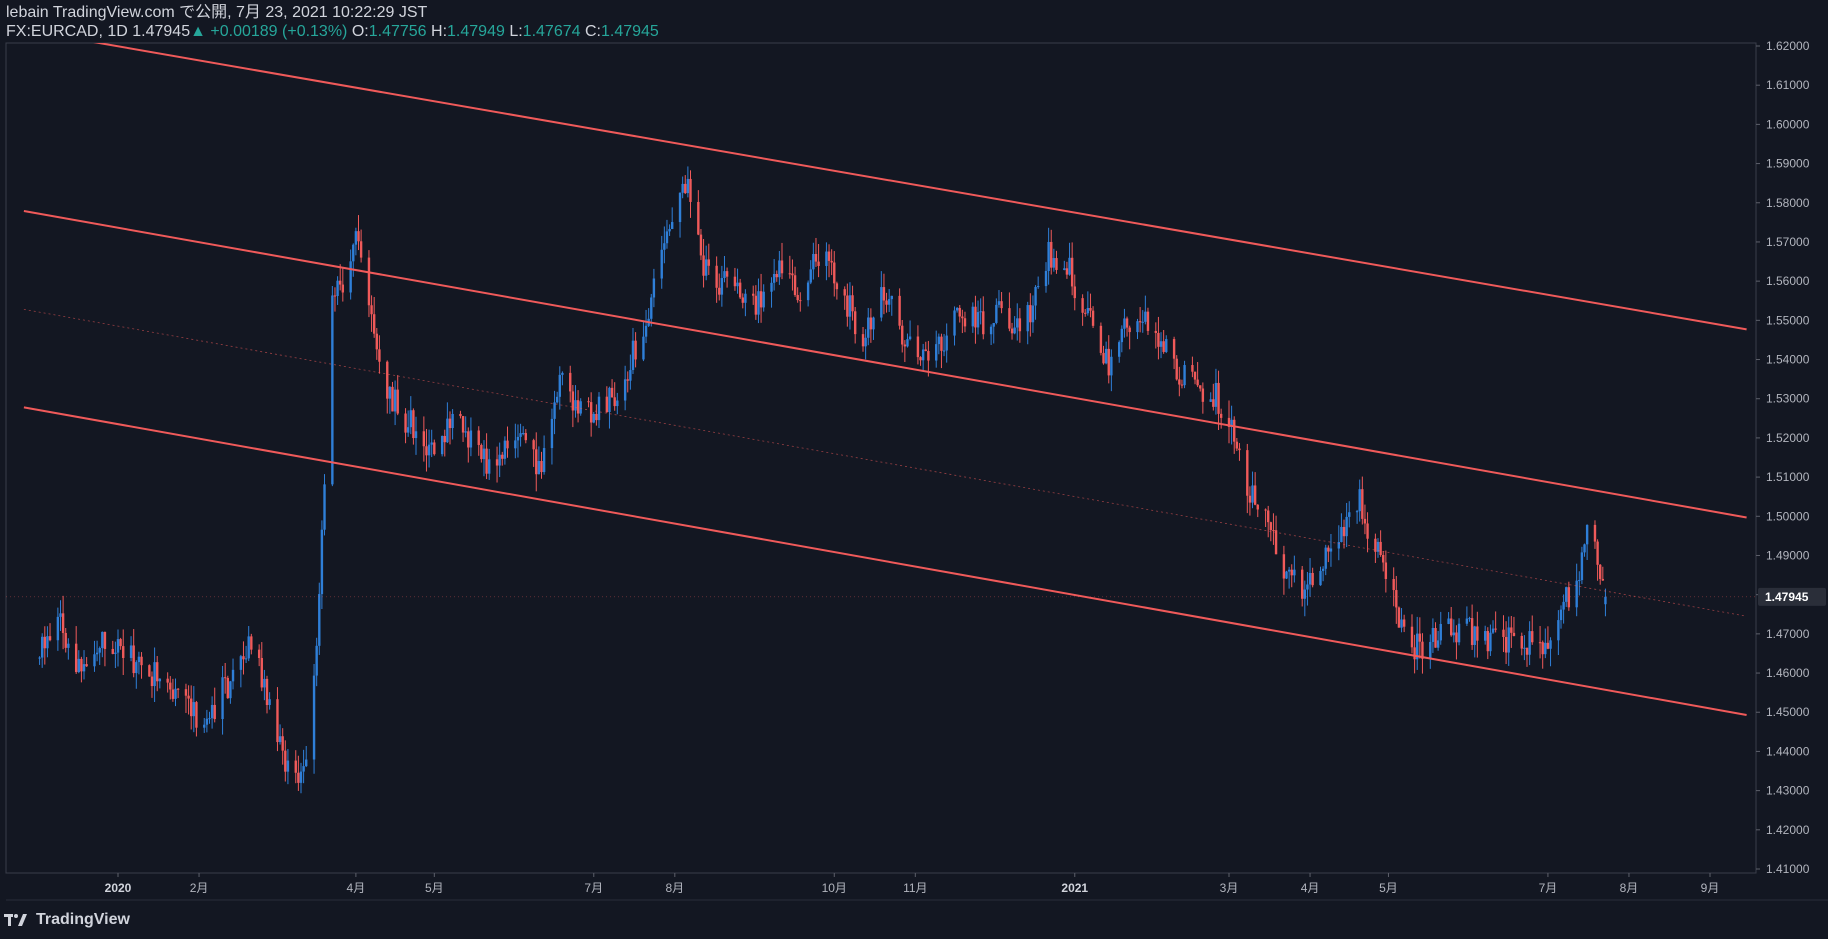  I want to click on price-tick-label: 1.41000, so click(1788, 869).